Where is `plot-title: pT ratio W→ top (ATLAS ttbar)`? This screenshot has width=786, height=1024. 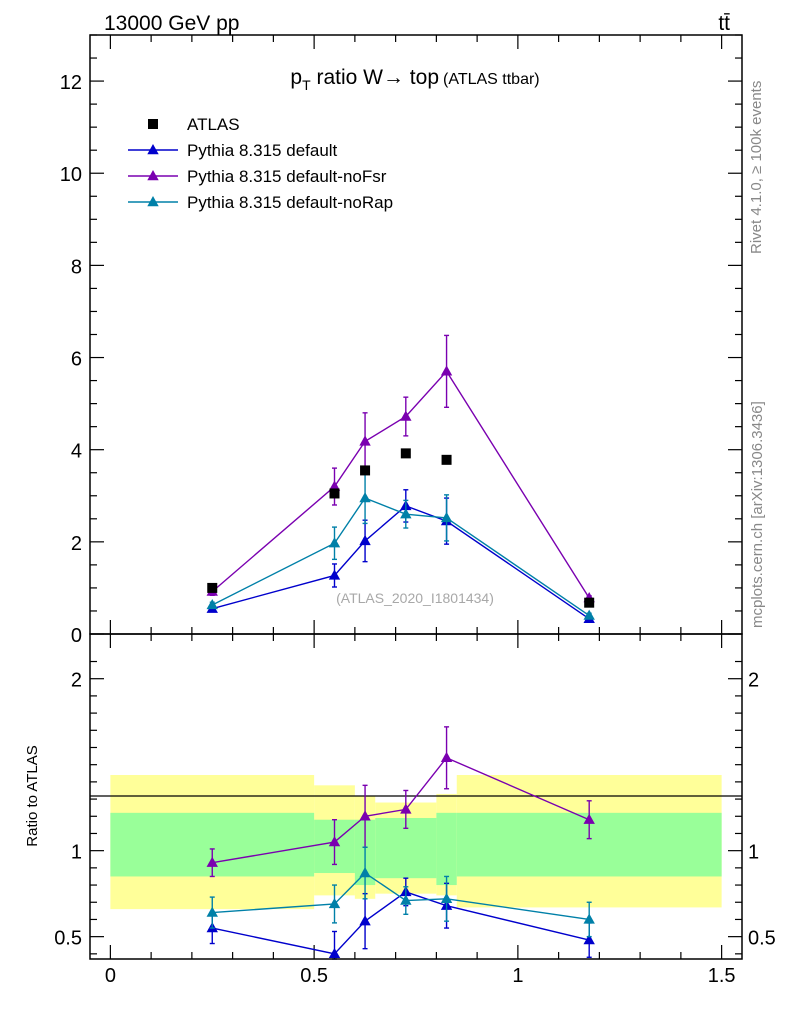 plot-title: pT ratio W→ top (ATLAS ttbar) is located at coordinates (414, 79).